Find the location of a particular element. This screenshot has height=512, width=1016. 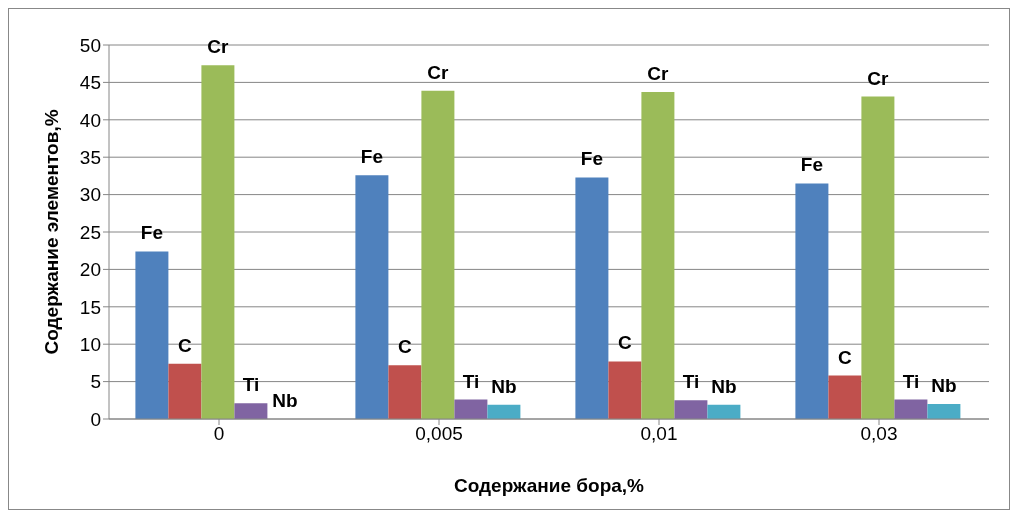

y-axis-title: Содержание элементов,% is located at coordinates (51, 232).